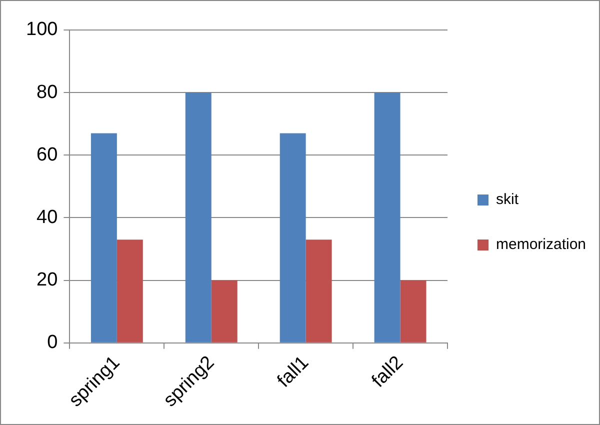 This screenshot has width=600, height=425. Describe the element at coordinates (42, 29) in the screenshot. I see `y-tick-label: 100` at that location.